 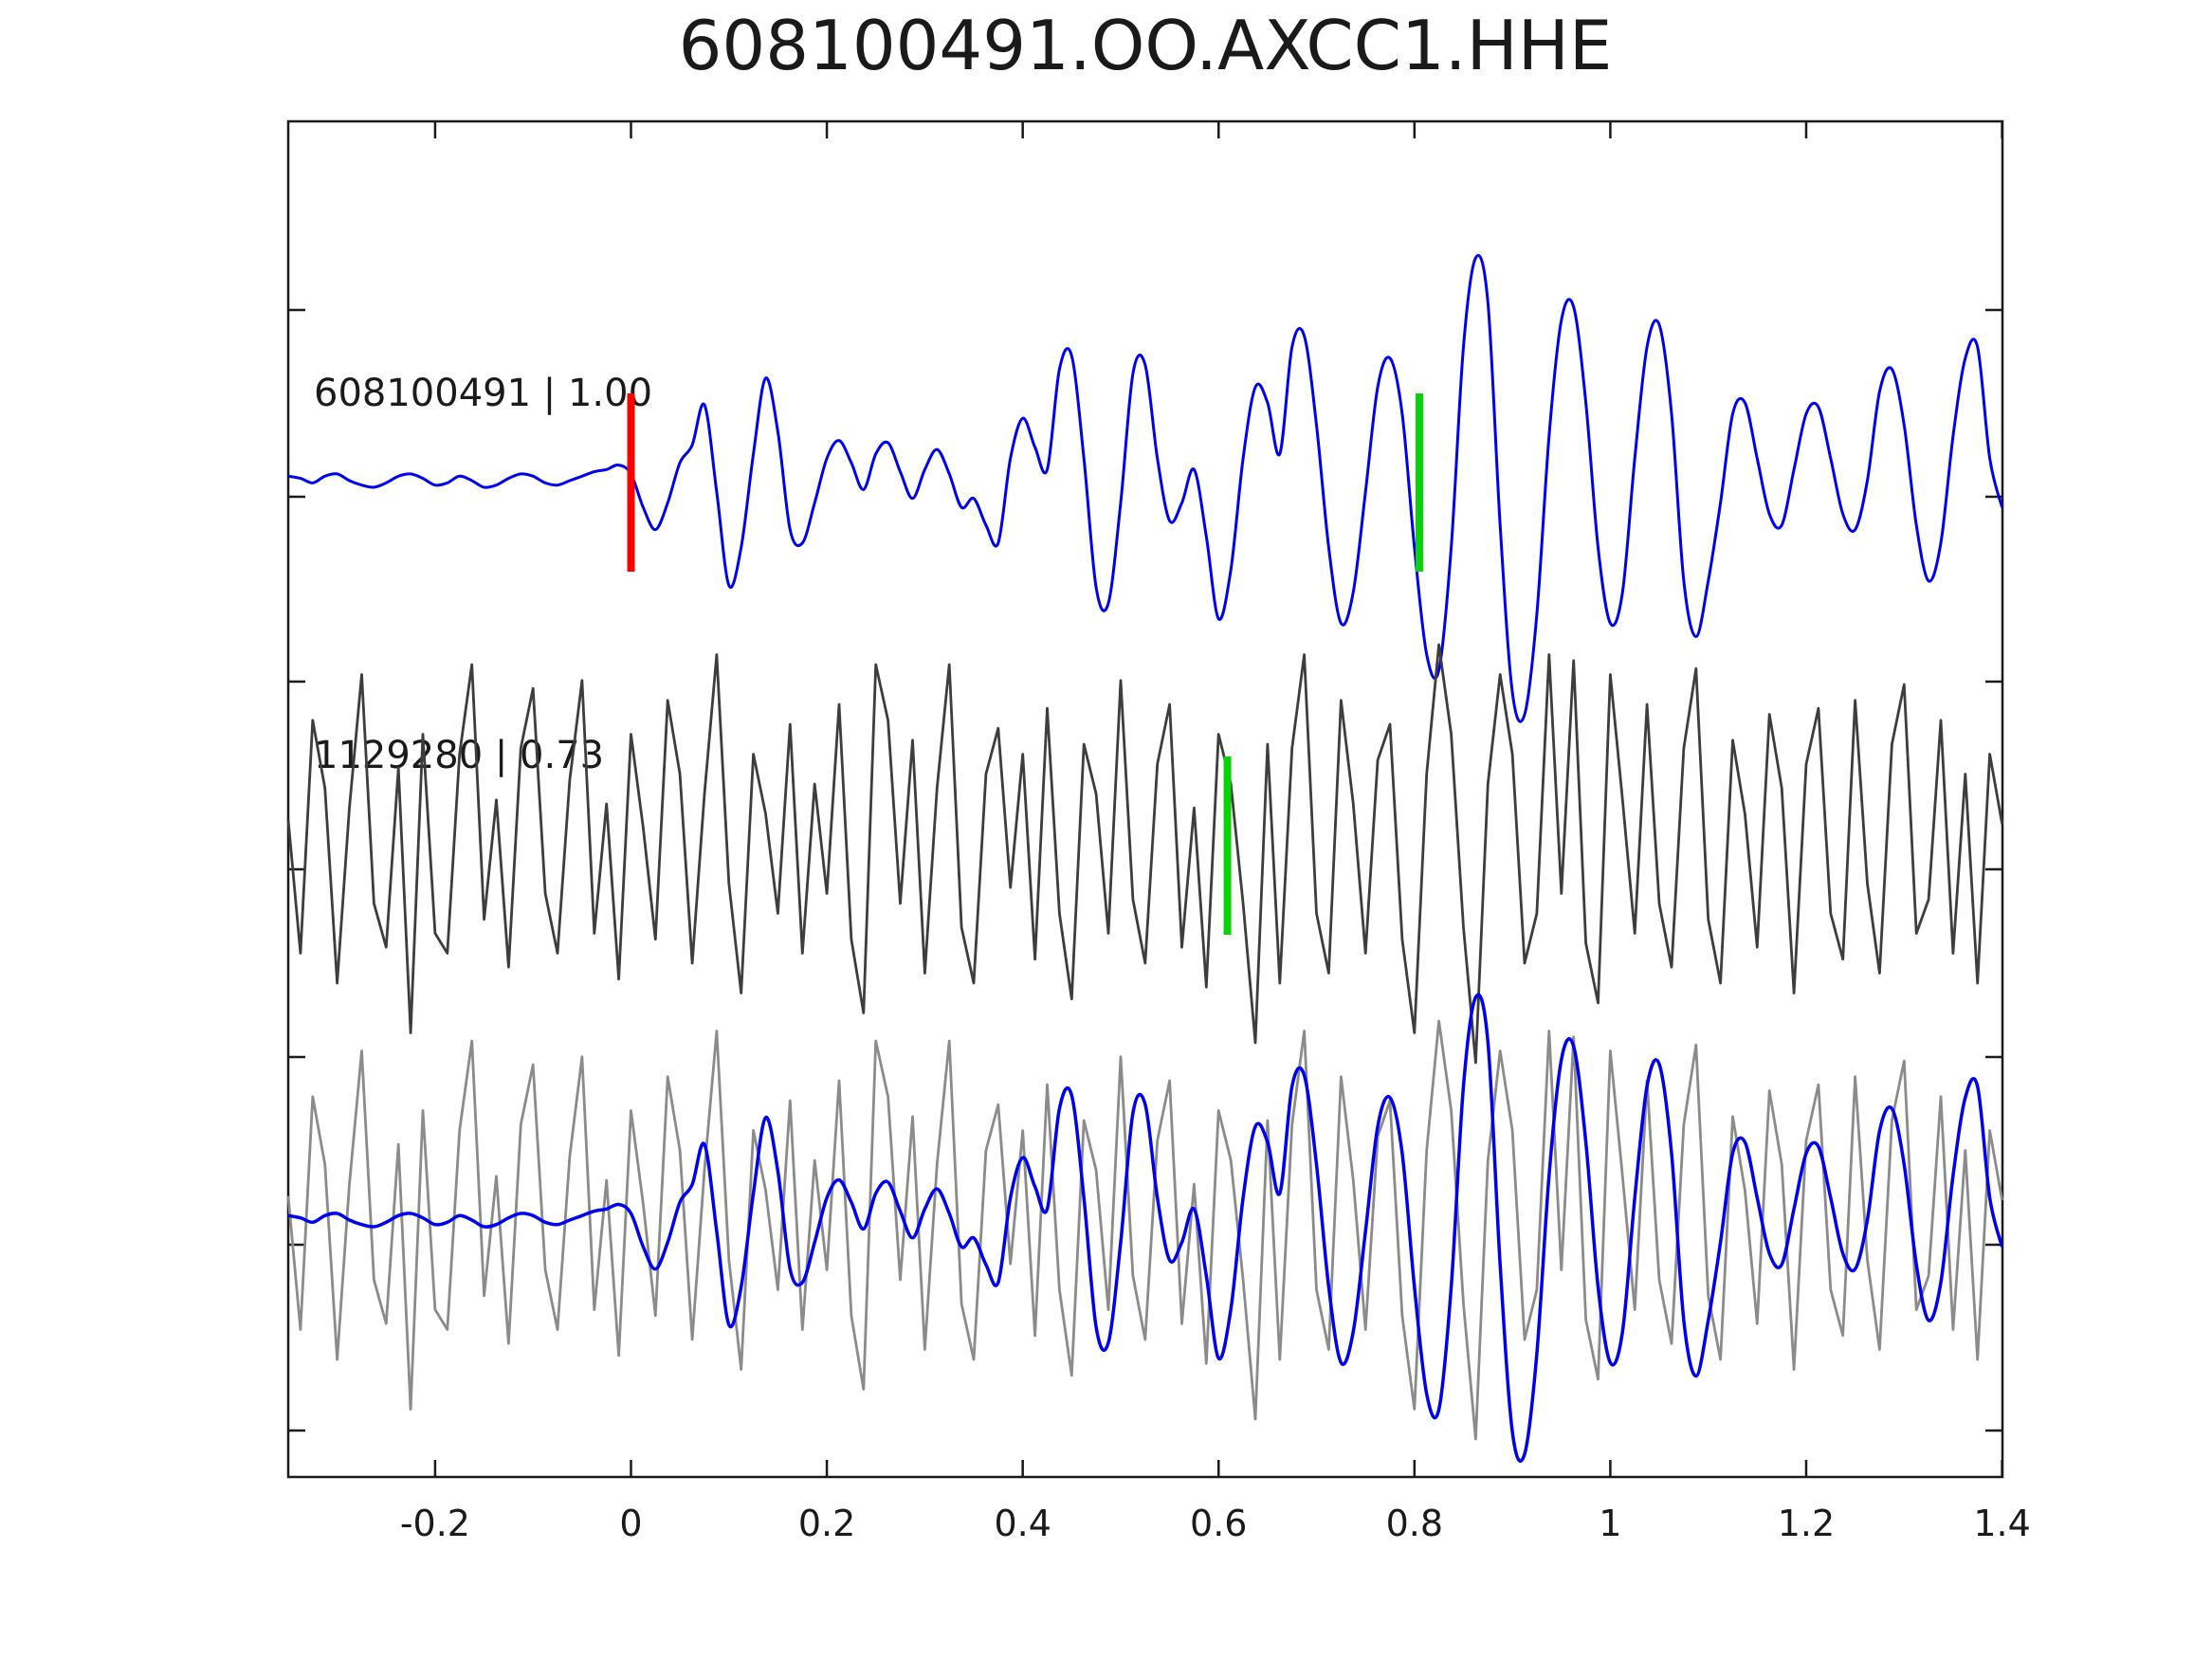 I want to click on x-tick-label: -0.2, so click(x=435, y=1523).